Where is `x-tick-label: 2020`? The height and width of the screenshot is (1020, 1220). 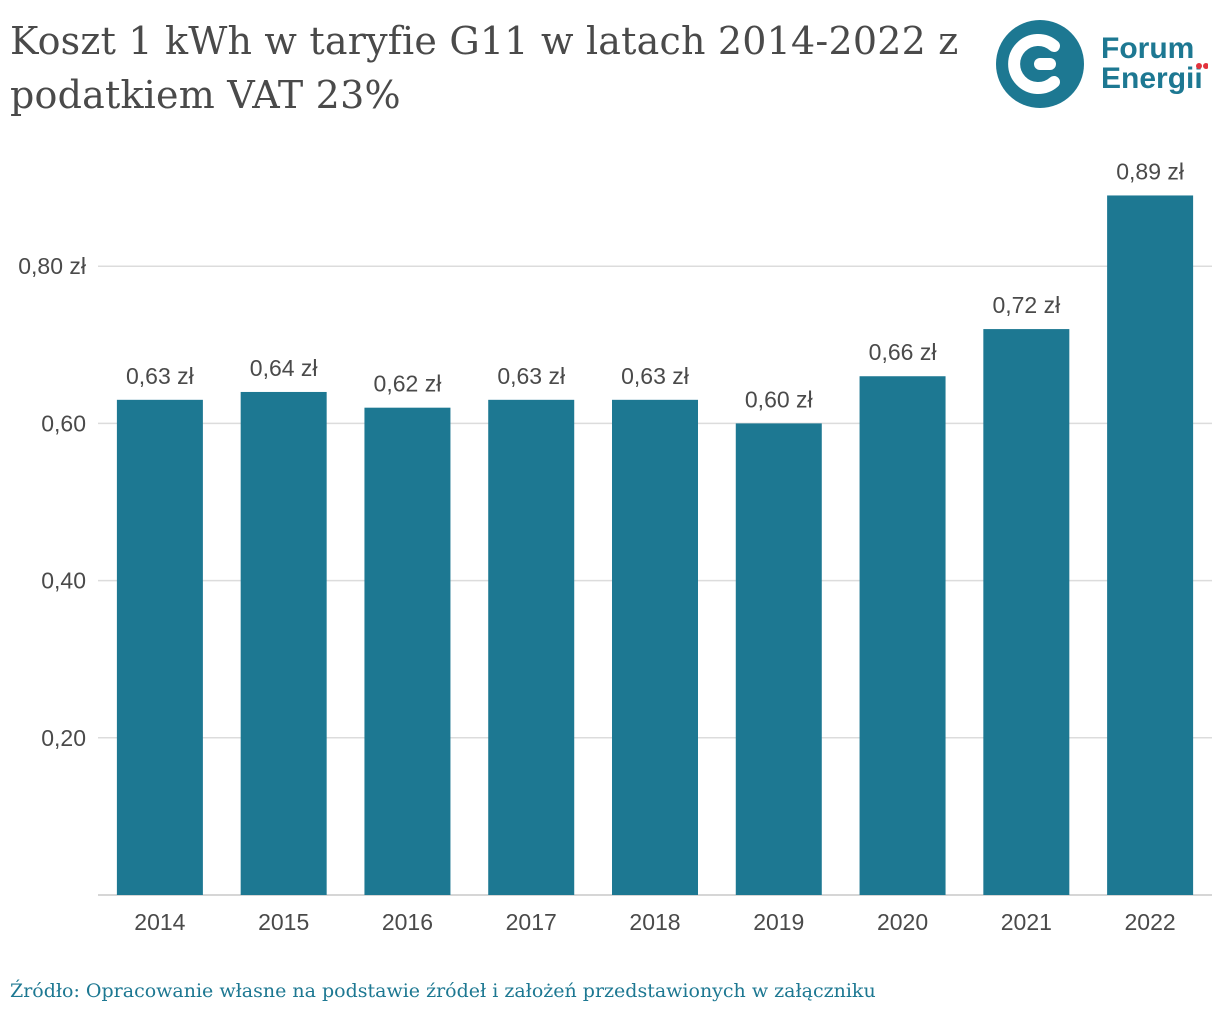
x-tick-label: 2020 is located at coordinates (902, 922).